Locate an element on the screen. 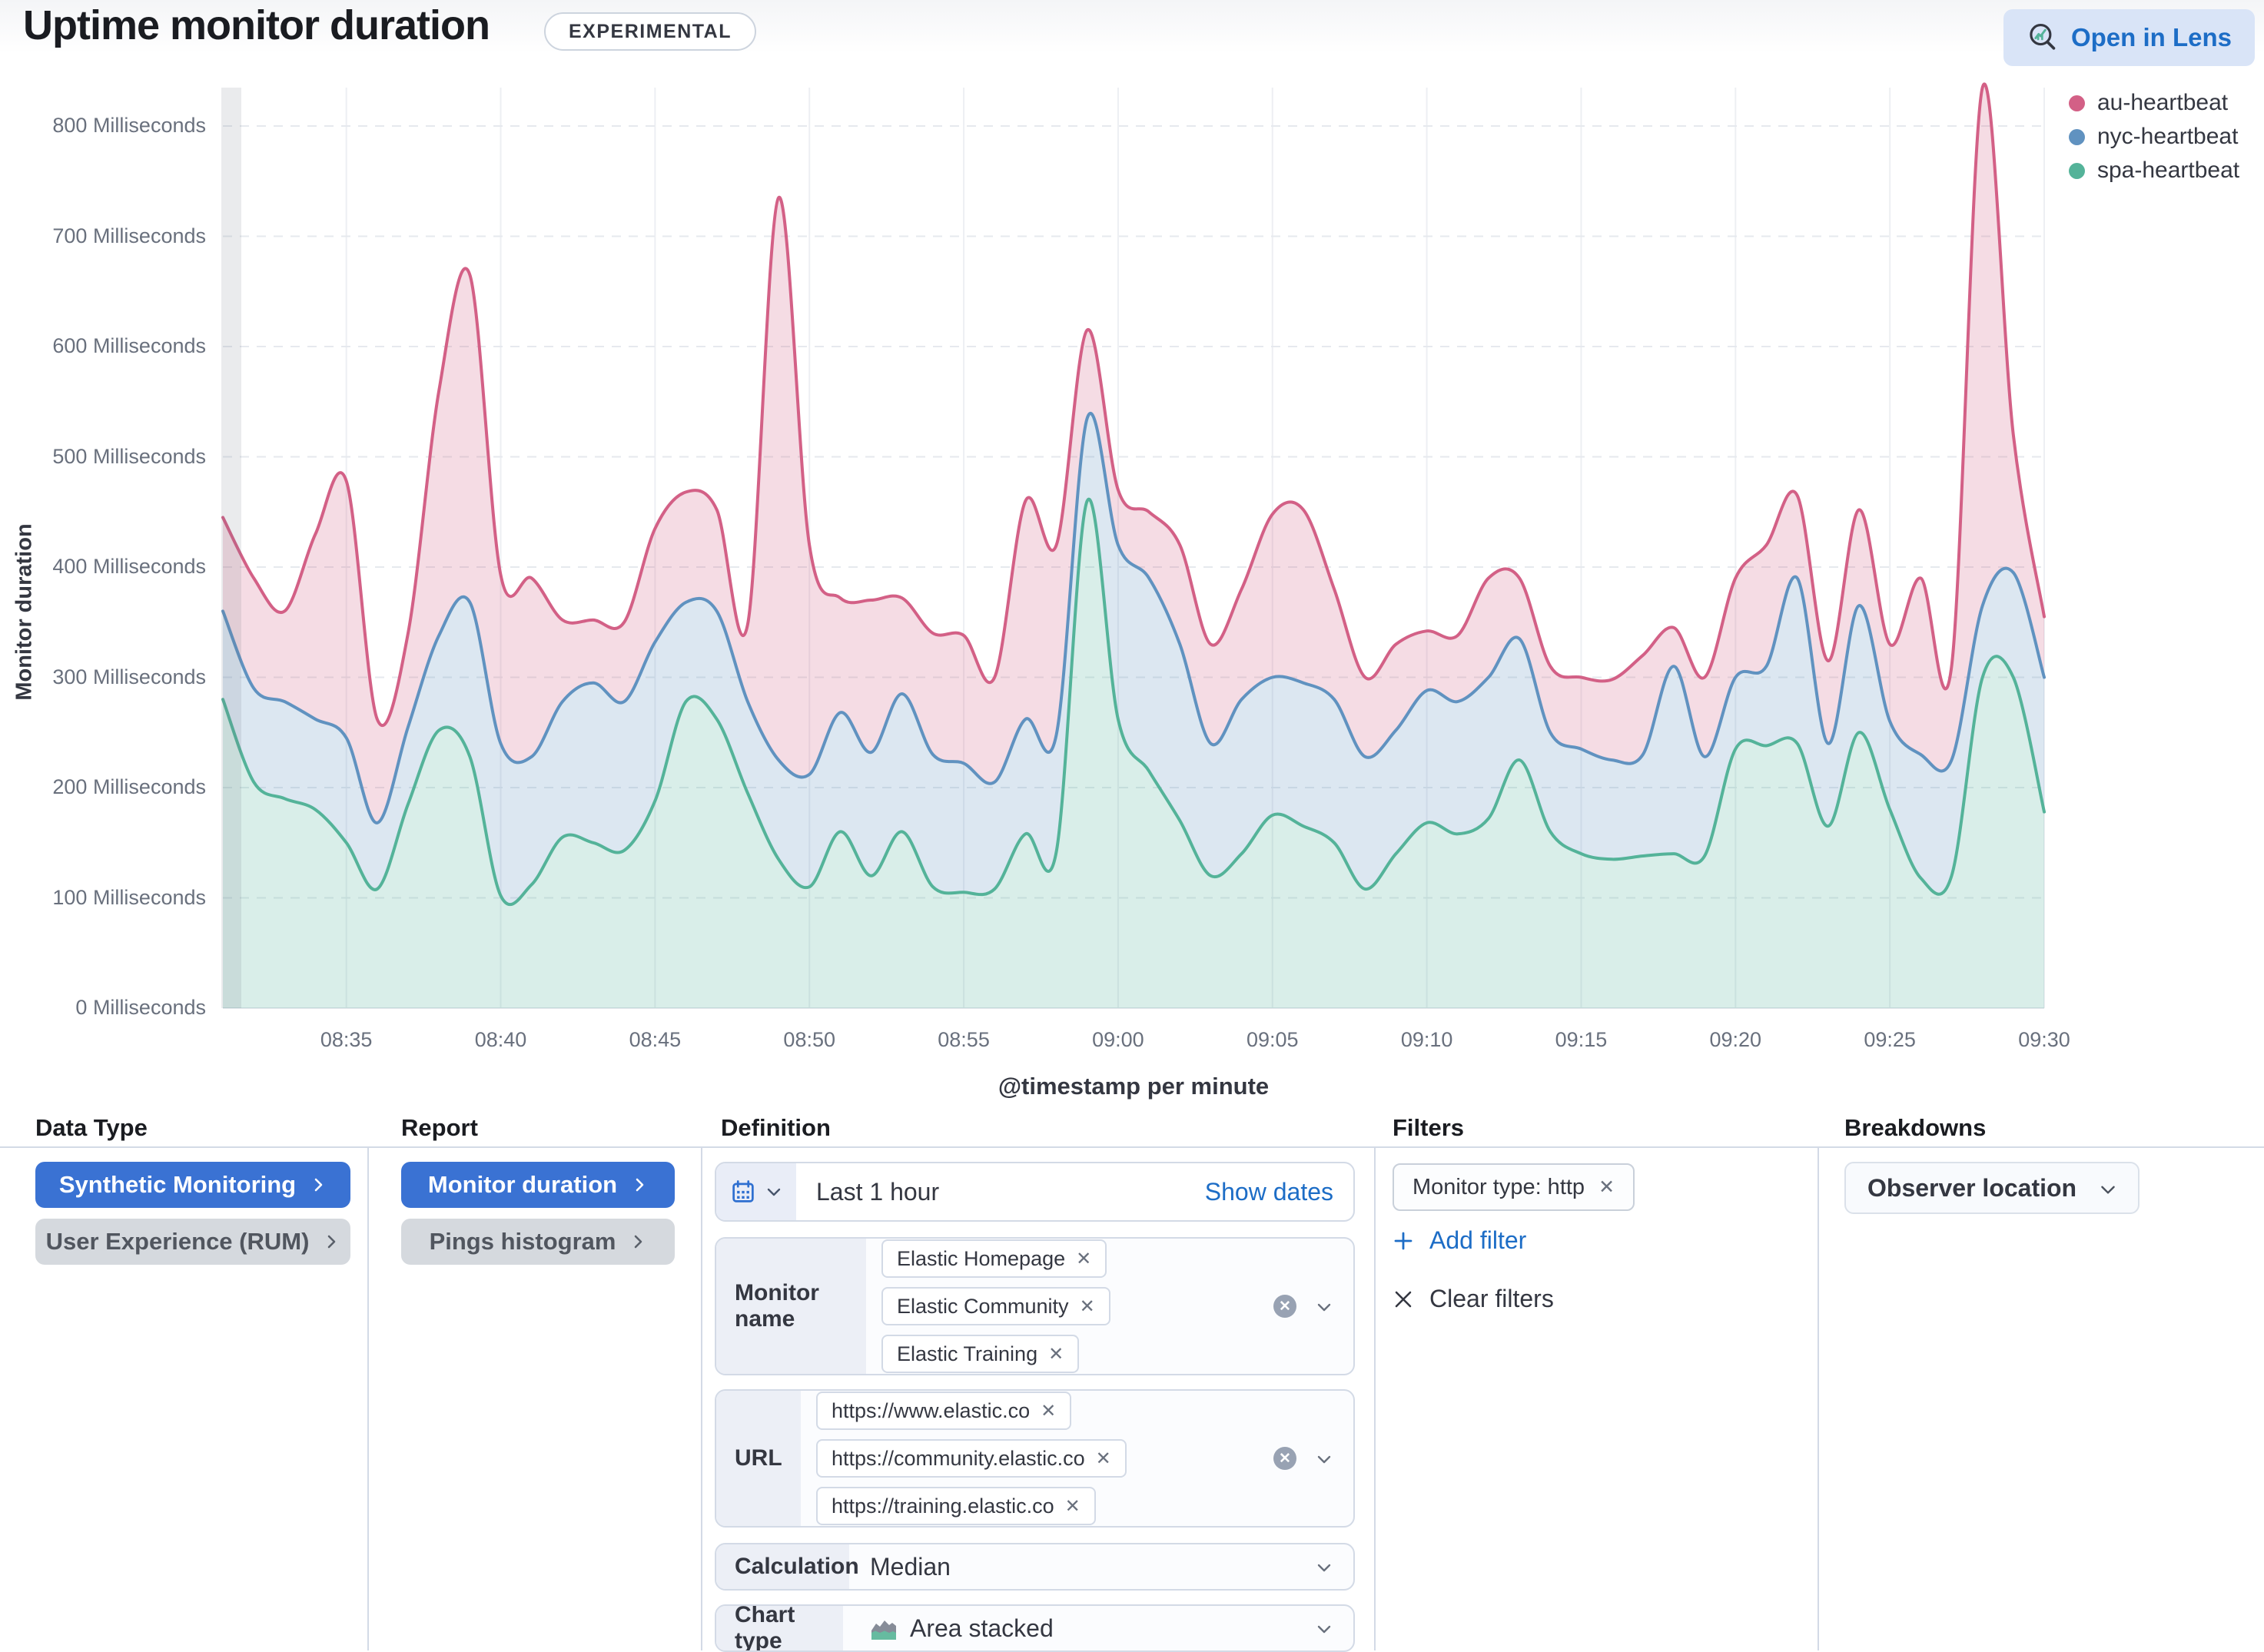 The image size is (2264, 1652). x-tick-label: 08:35 is located at coordinates (346, 1039).